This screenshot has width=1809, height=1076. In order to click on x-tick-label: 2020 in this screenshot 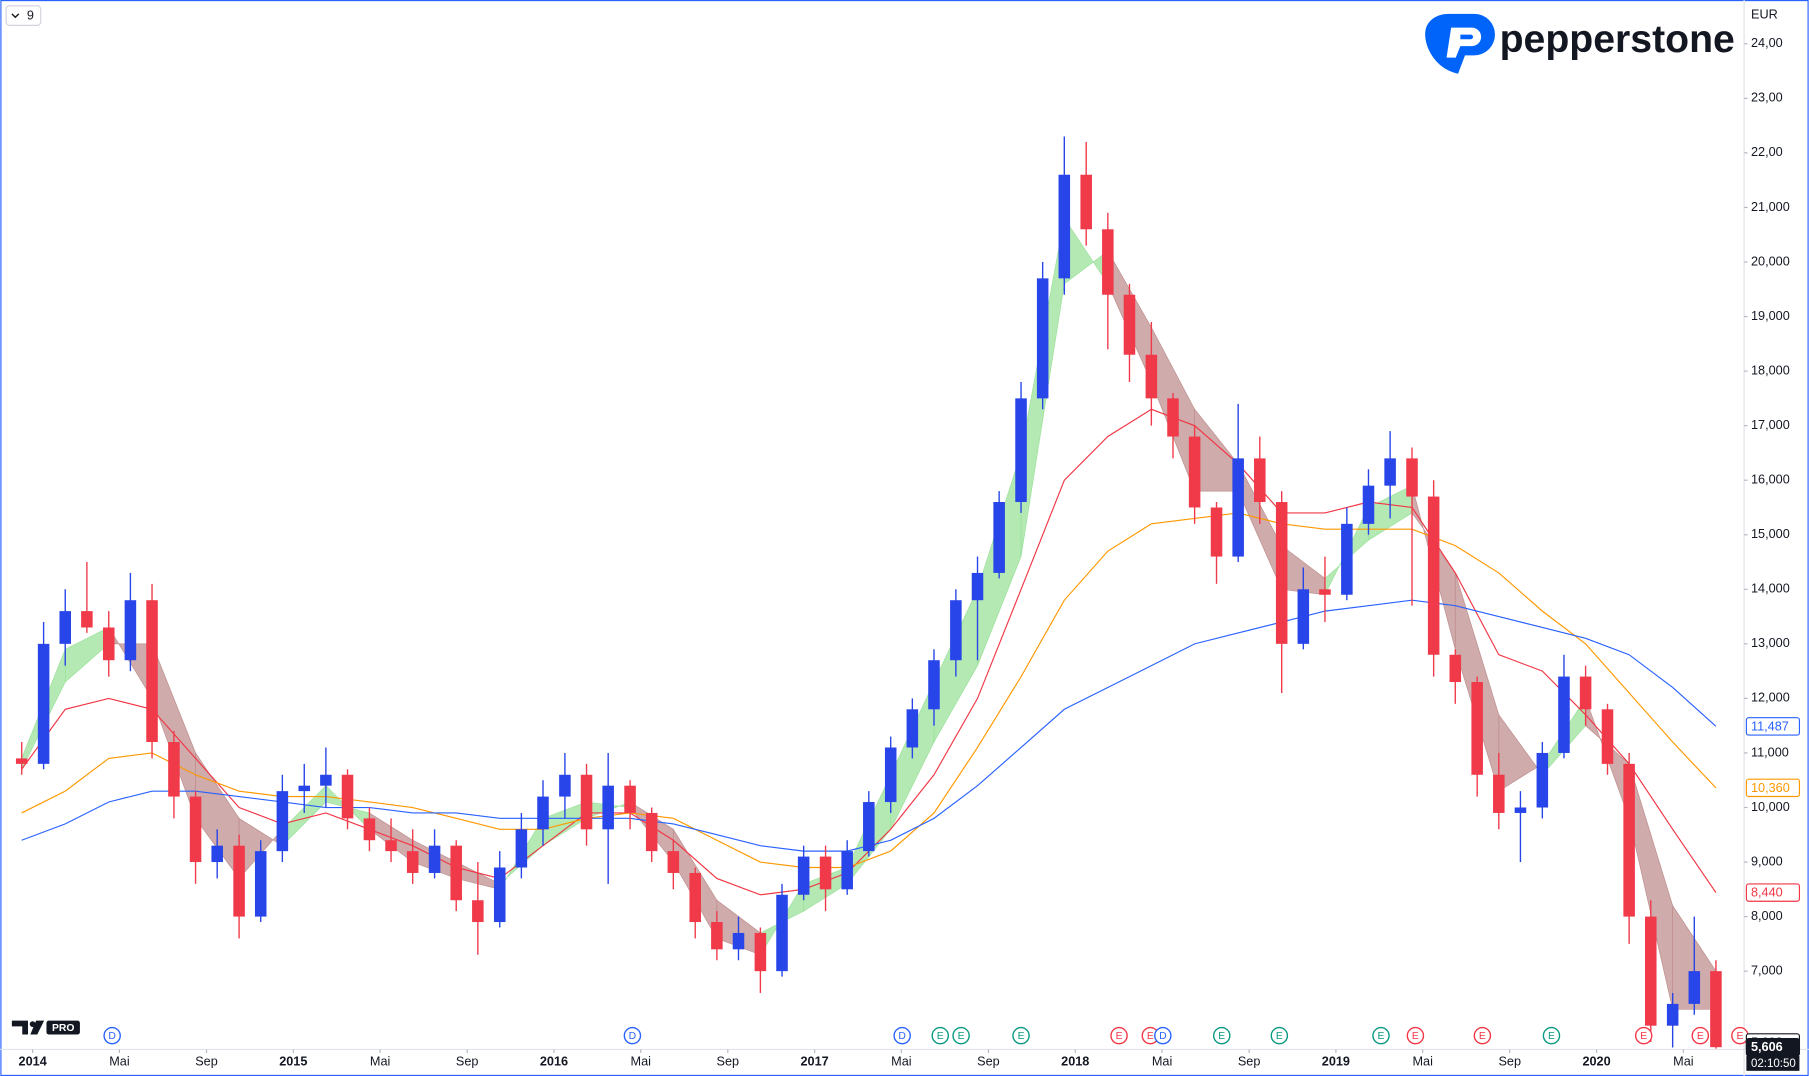, I will do `click(1596, 1062)`.